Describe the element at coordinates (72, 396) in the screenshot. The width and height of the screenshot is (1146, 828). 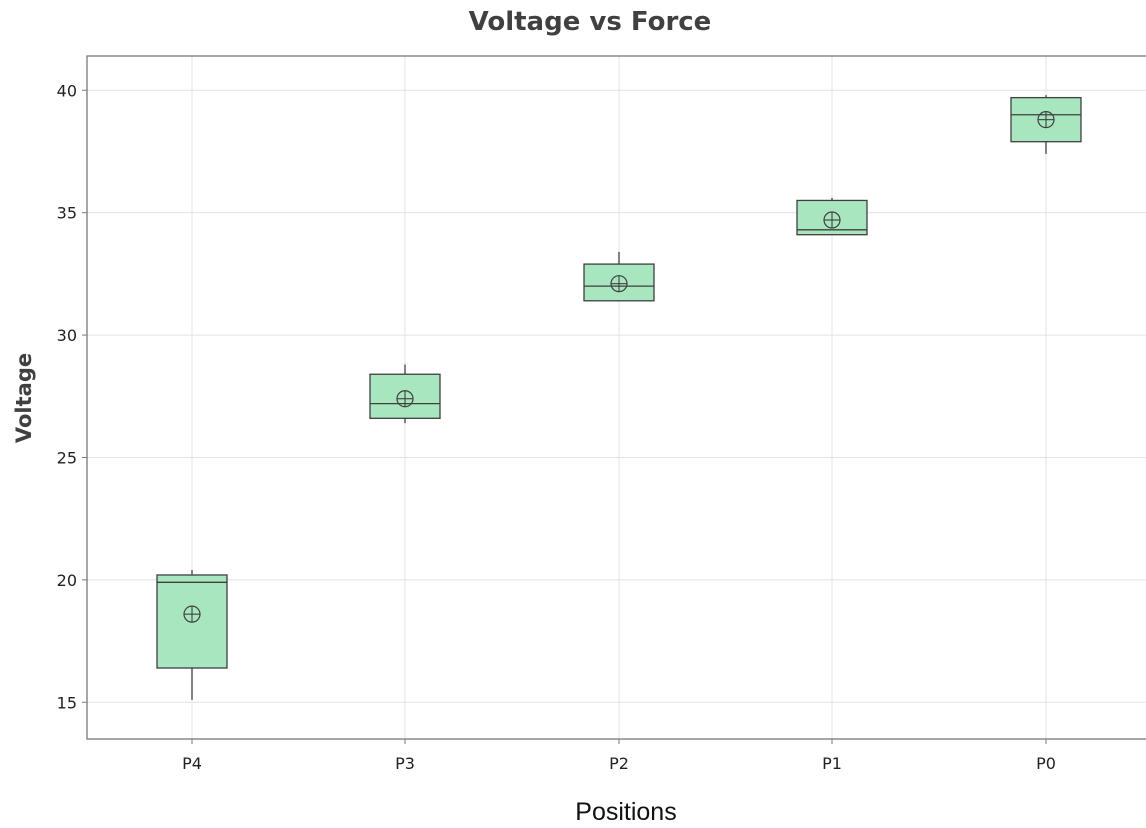
I see `y-axis-ticks: 15 20 25 30 35 40` at that location.